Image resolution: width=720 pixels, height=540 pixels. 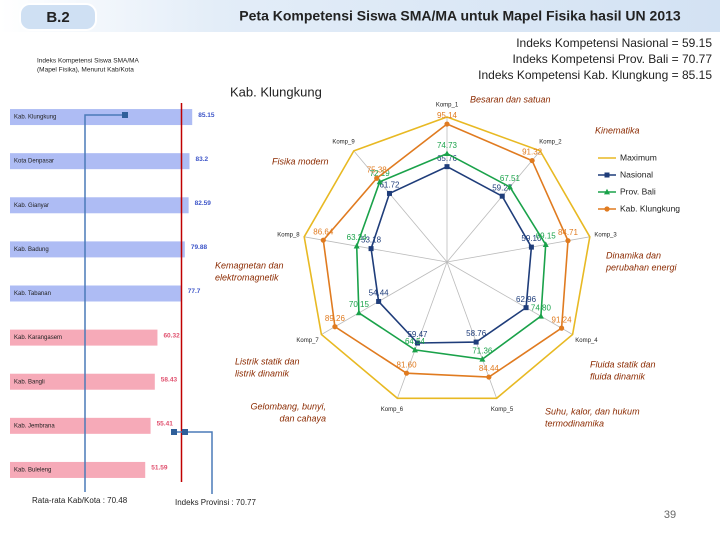 What do you see at coordinates (392, 410) in the screenshot?
I see `axis-label: Komp_6` at bounding box center [392, 410].